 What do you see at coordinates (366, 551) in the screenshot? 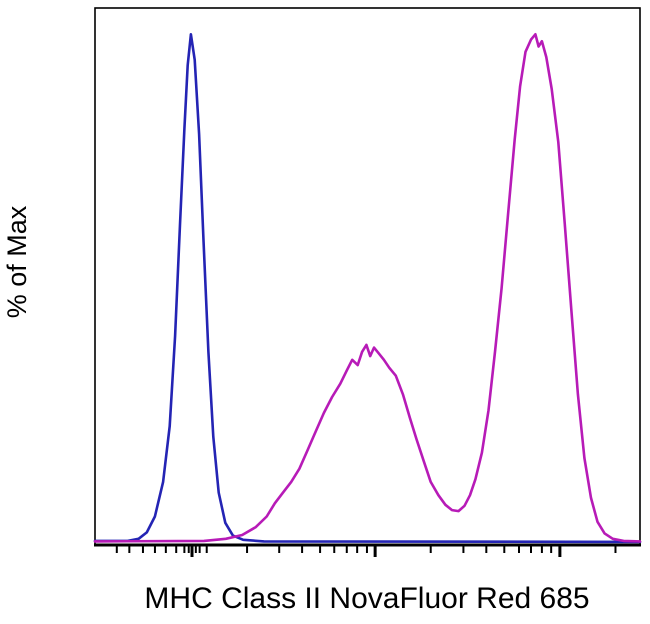
I see `x-axis-ticks` at bounding box center [366, 551].